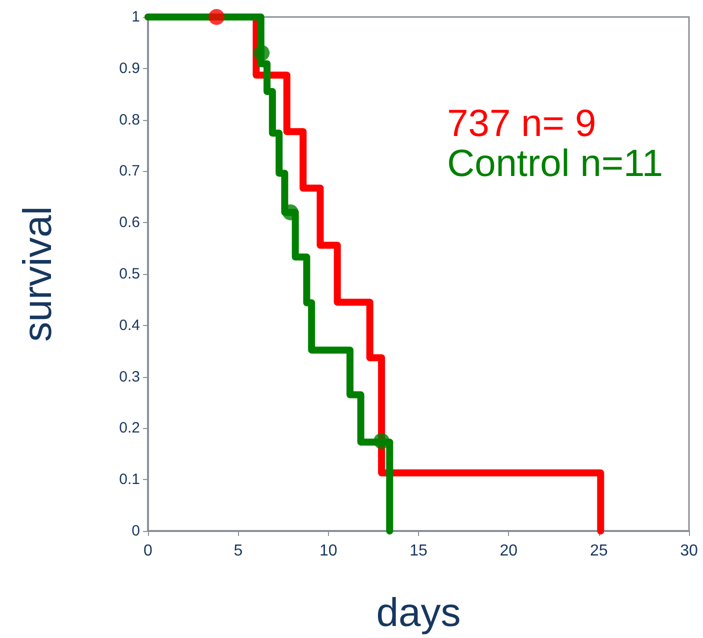 The height and width of the screenshot is (638, 703). I want to click on y-tick-label: 0.8, so click(129, 119).